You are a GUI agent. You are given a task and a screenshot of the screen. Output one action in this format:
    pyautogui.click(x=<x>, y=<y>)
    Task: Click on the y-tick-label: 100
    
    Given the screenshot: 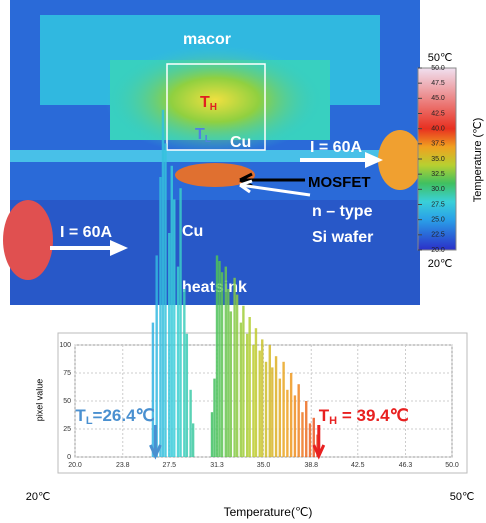 What is the action you would take?
    pyautogui.click(x=65, y=345)
    